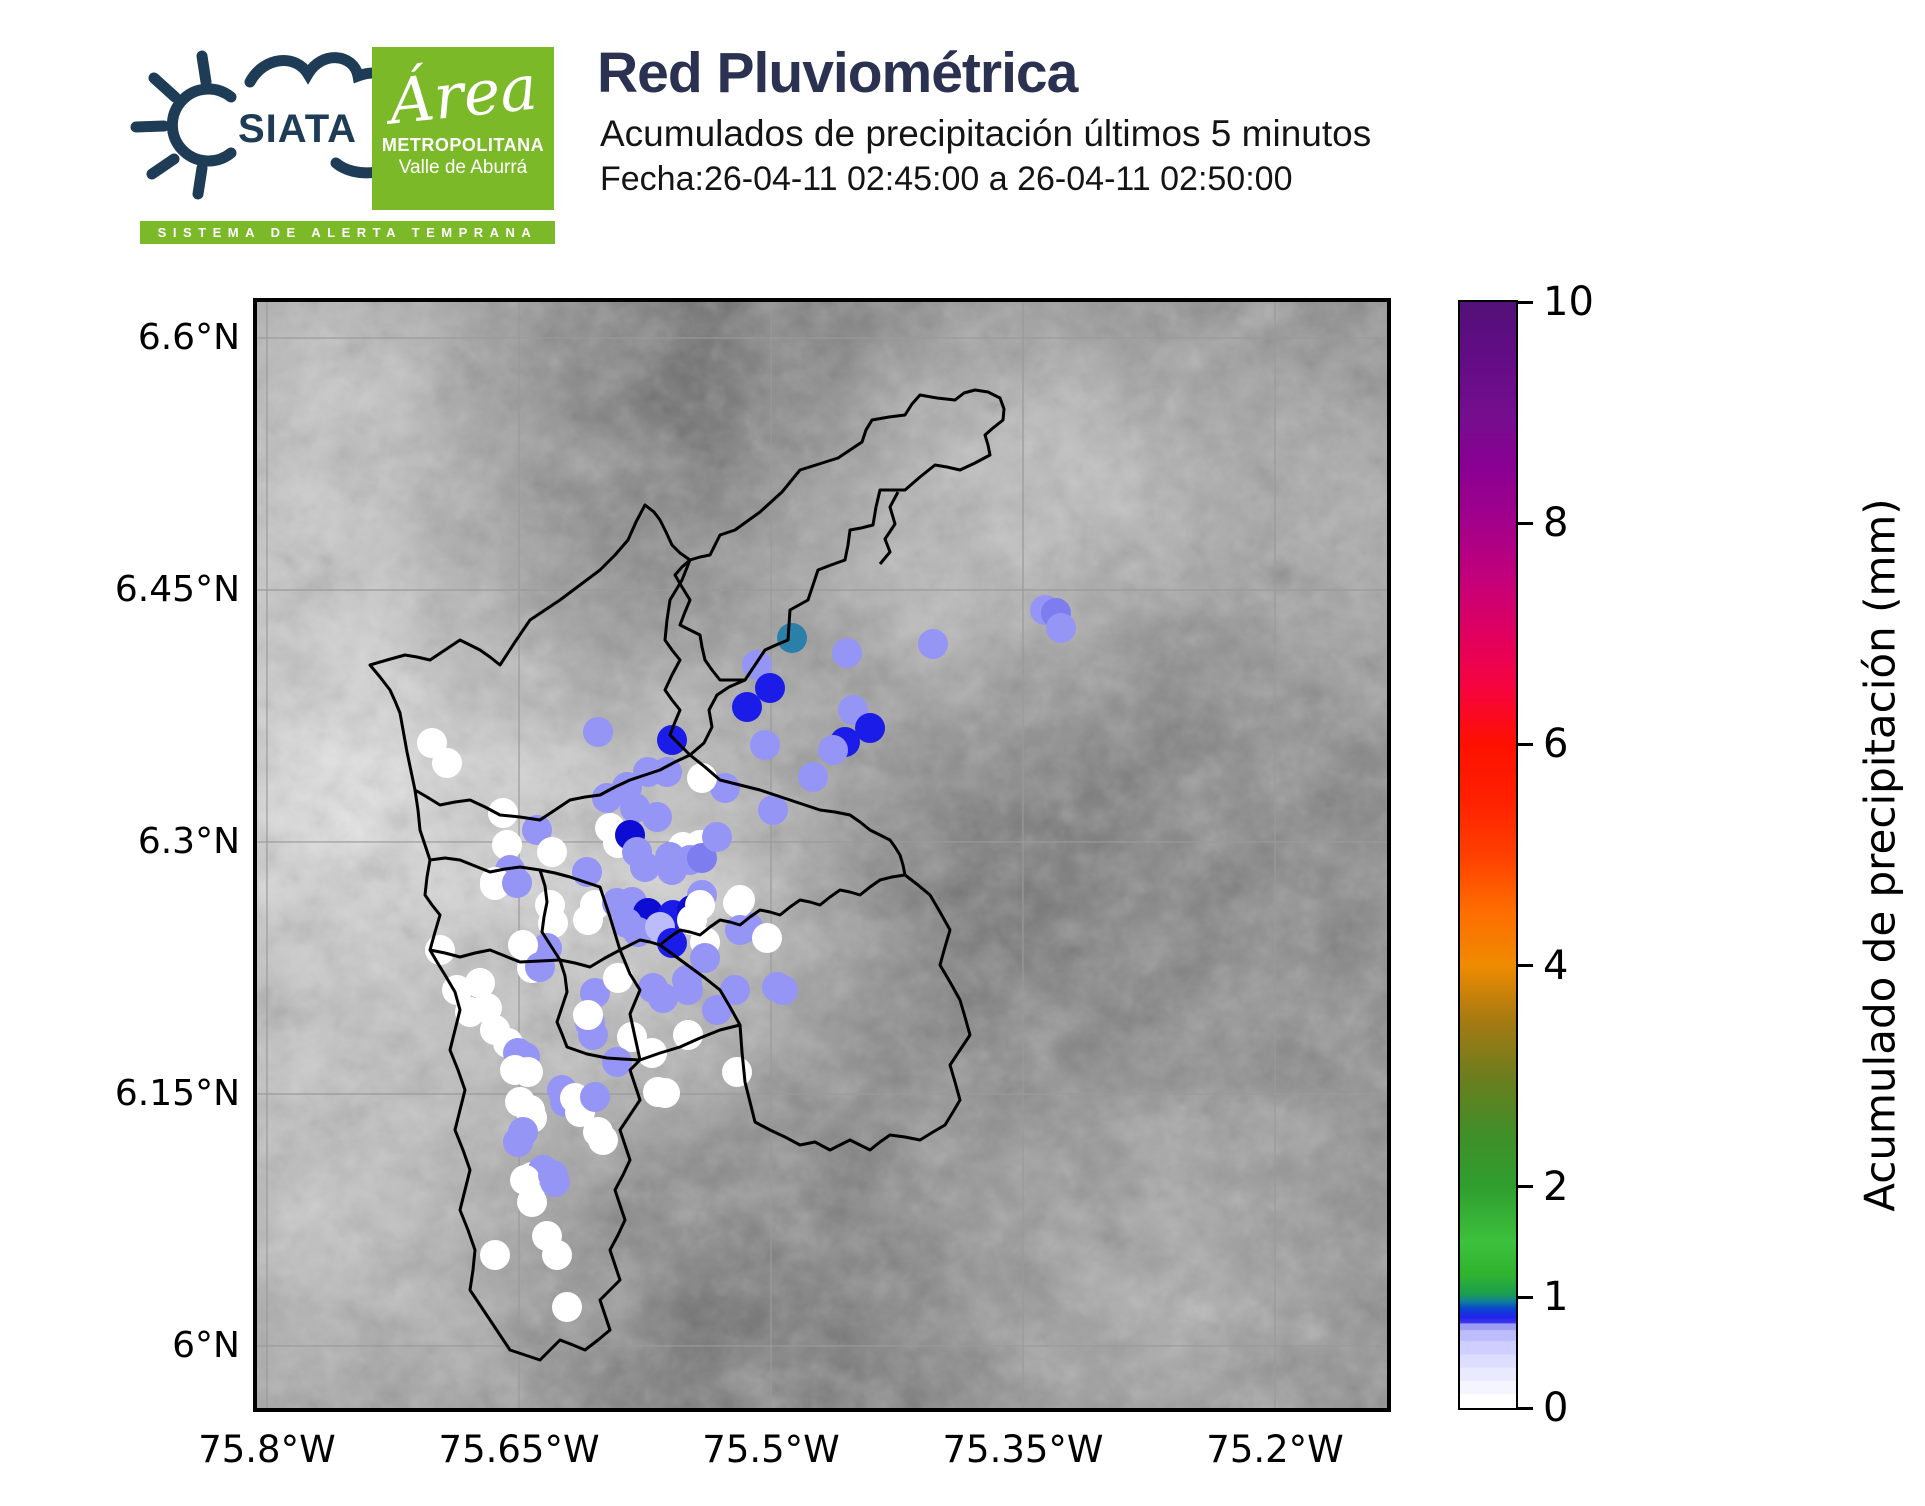 This screenshot has height=1506, width=1925. I want to click on boundary-itagui, so click(525, 903).